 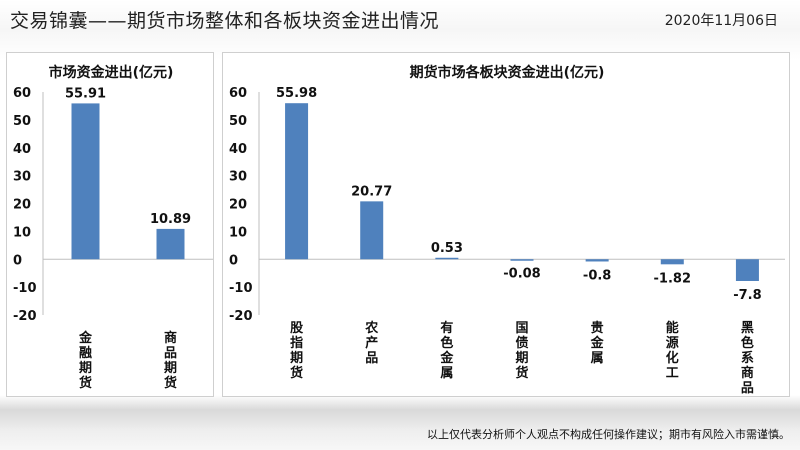 What do you see at coordinates (597, 343) in the screenshot?
I see `category-label: 贵金属` at bounding box center [597, 343].